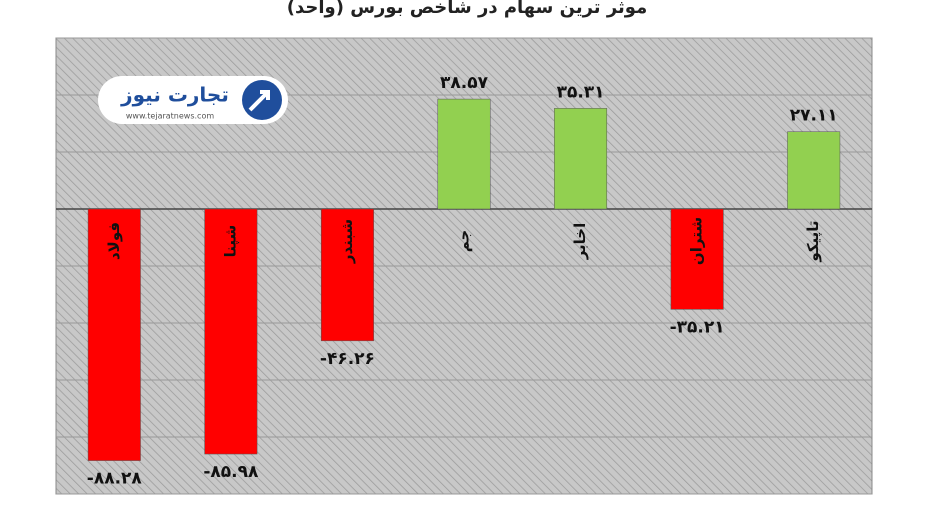 Image resolution: width=934 pixels, height=516 pixels. Describe the element at coordinates (464, 241) in the screenshot. I see `category-label: جم` at that location.